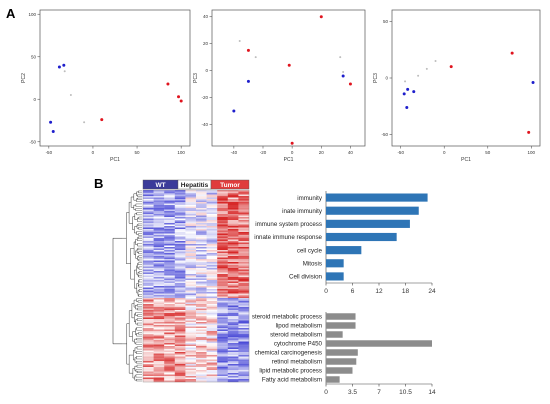 The height and width of the screenshot is (404, 550). I want to click on bar, so click(341, 325).